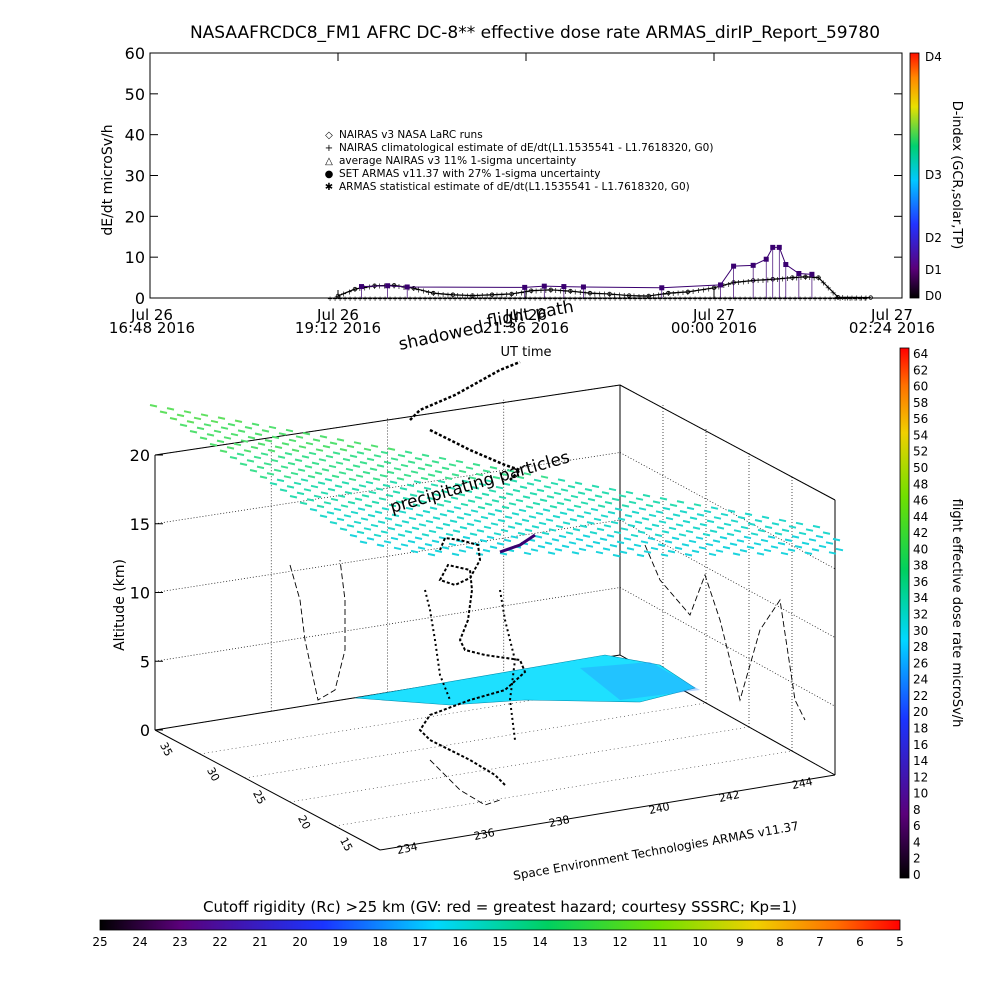  What do you see at coordinates (920, 517) in the screenshot?
I see `dose-tick-label: 44` at bounding box center [920, 517].